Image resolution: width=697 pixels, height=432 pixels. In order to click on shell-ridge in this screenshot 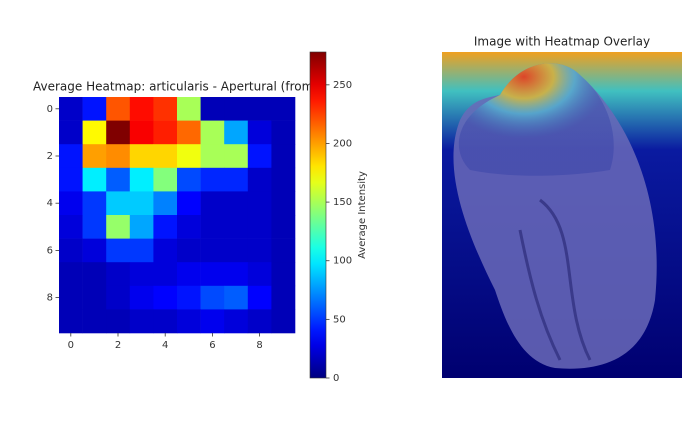, I will do `click(555, 279)`.